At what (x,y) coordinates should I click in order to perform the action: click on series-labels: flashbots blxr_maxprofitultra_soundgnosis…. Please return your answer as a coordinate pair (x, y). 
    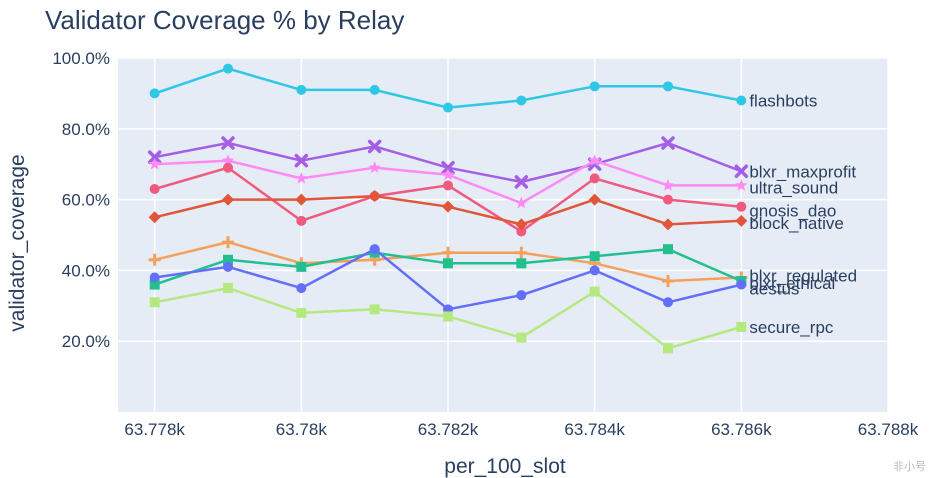
    Looking at the image, I should click on (803, 214).